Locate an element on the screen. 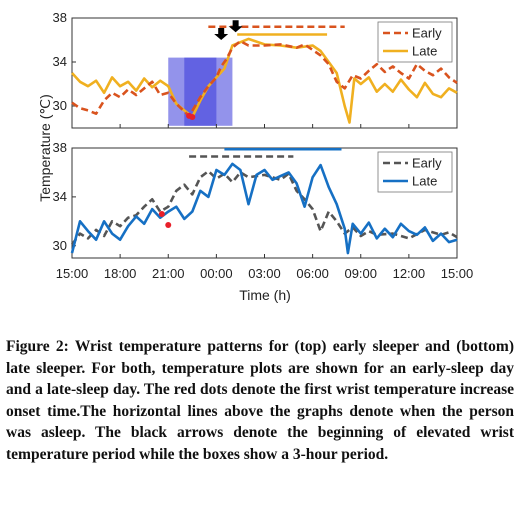 The width and height of the screenshot is (519, 520). bottom-y-tick-label: 30 is located at coordinates (60, 245).